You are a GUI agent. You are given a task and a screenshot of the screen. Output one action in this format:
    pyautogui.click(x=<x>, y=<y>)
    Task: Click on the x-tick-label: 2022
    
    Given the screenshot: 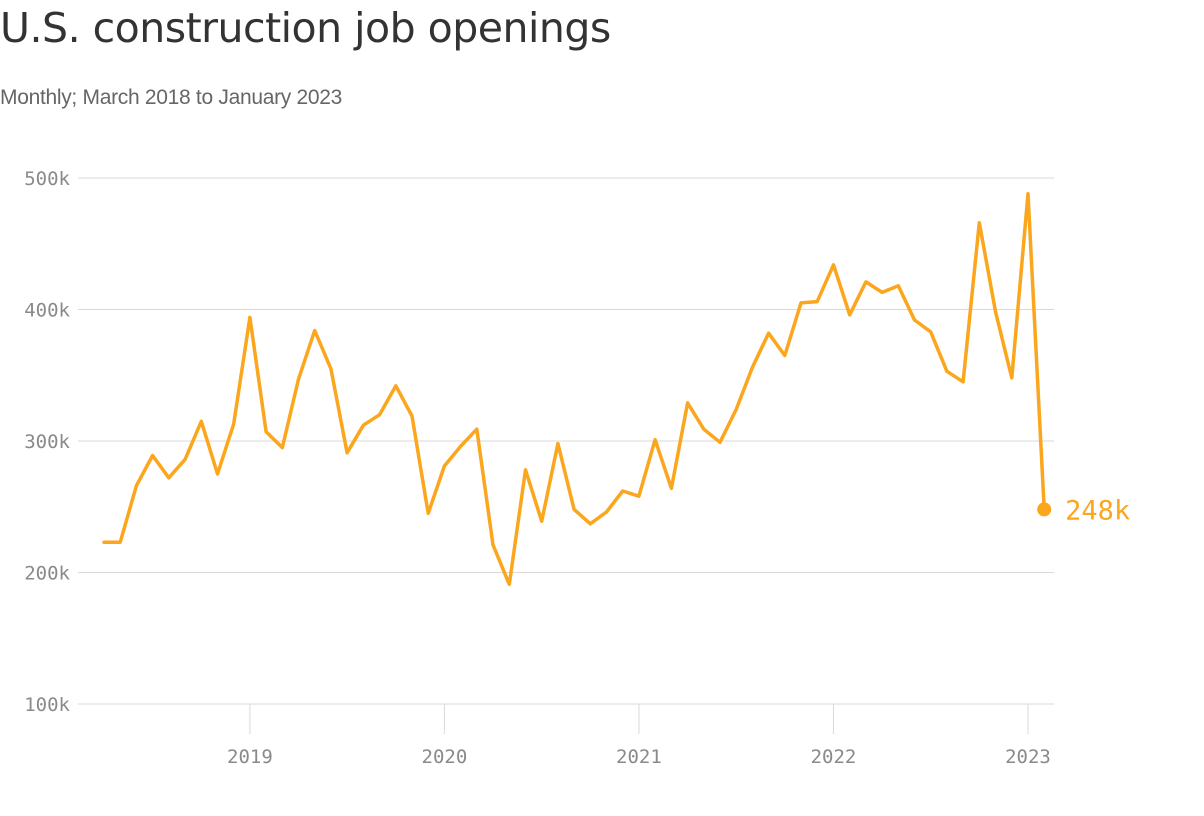 What is the action you would take?
    pyautogui.click(x=834, y=757)
    